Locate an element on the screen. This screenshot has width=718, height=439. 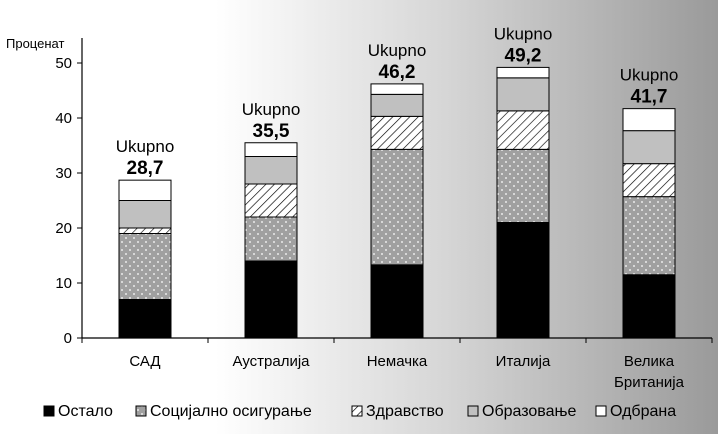
total-value: 49,2 is located at coordinates (523, 55).